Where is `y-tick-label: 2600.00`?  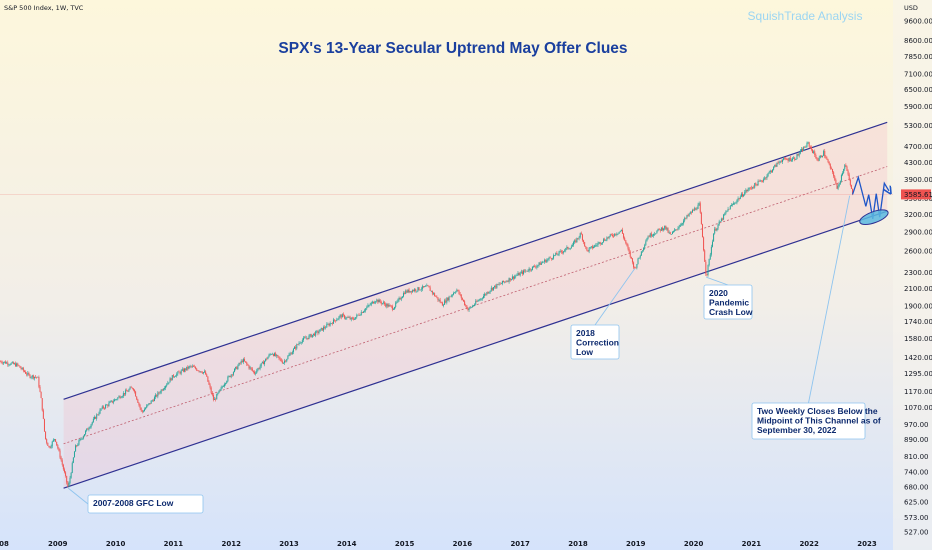
y-tick-label: 2600.00 is located at coordinates (918, 251).